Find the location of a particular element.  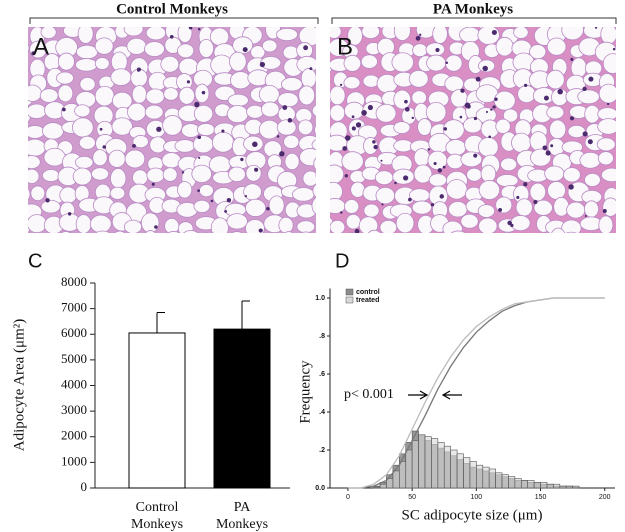

x-tick-label: PA Monkeys is located at coordinates (242, 516).